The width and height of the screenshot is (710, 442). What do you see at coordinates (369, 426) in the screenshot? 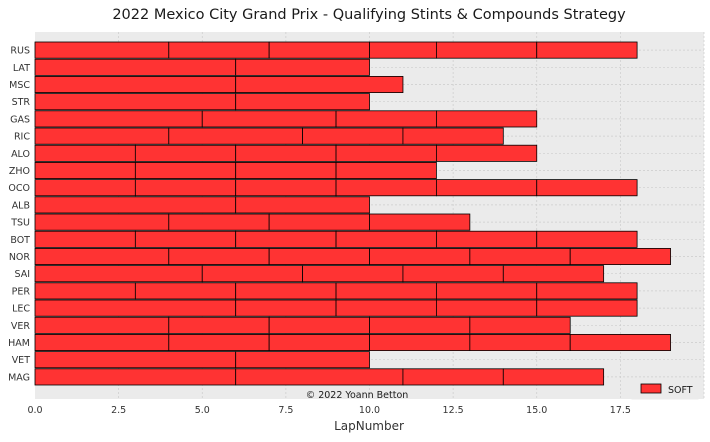
I see `x-axis-label: LapNumber` at bounding box center [369, 426].